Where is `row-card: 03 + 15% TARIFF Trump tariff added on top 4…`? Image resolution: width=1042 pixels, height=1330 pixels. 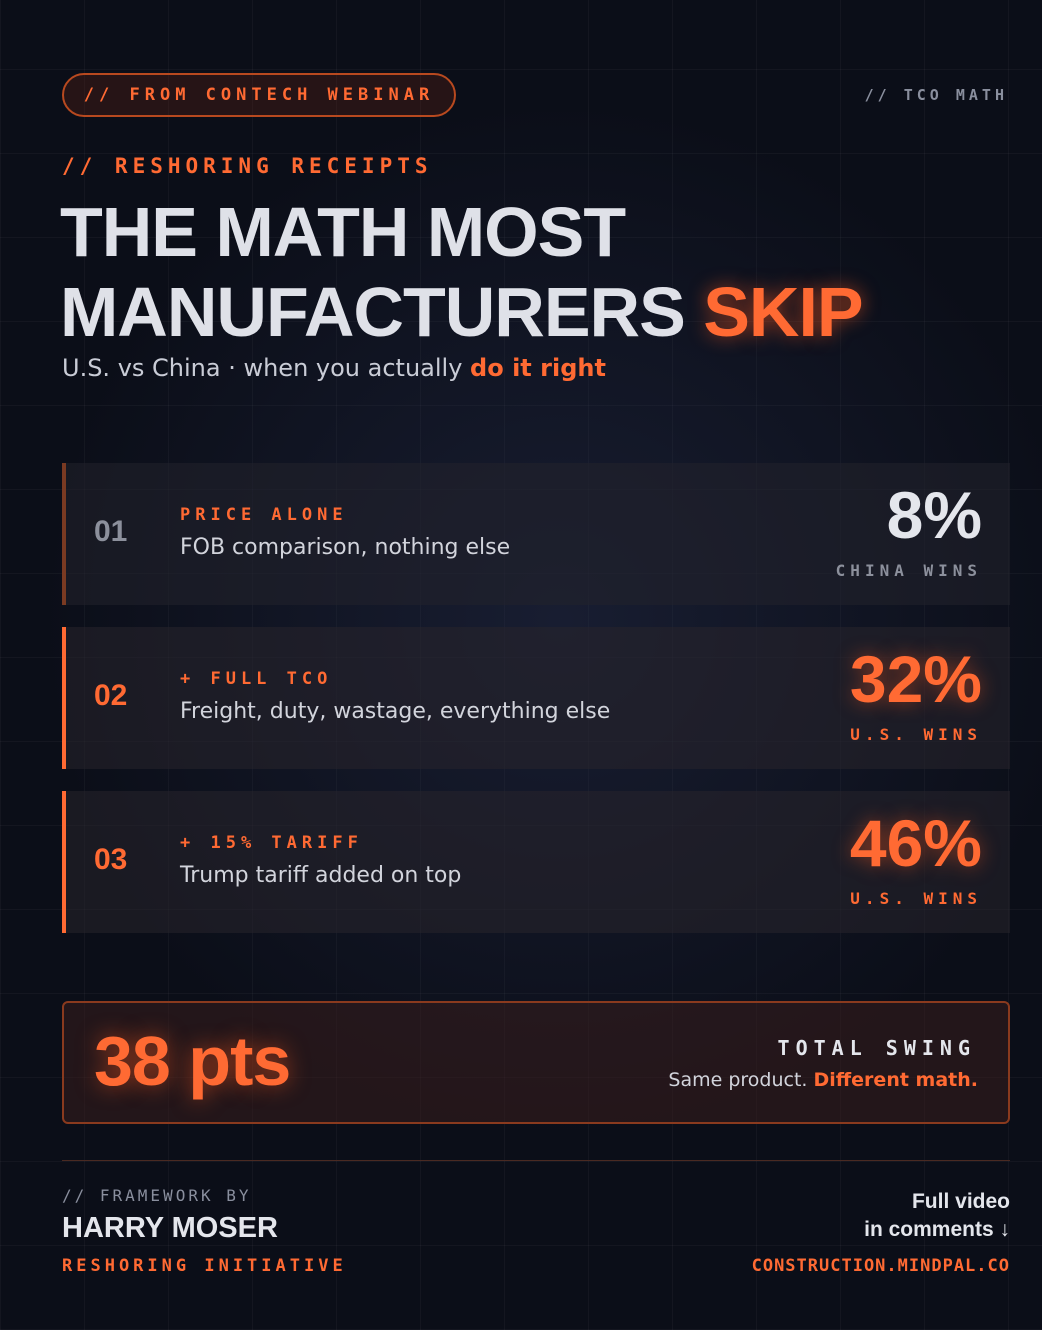
row-card: 03 + 15% TARIFF Trump tariff added on top 4… is located at coordinates (536, 862).